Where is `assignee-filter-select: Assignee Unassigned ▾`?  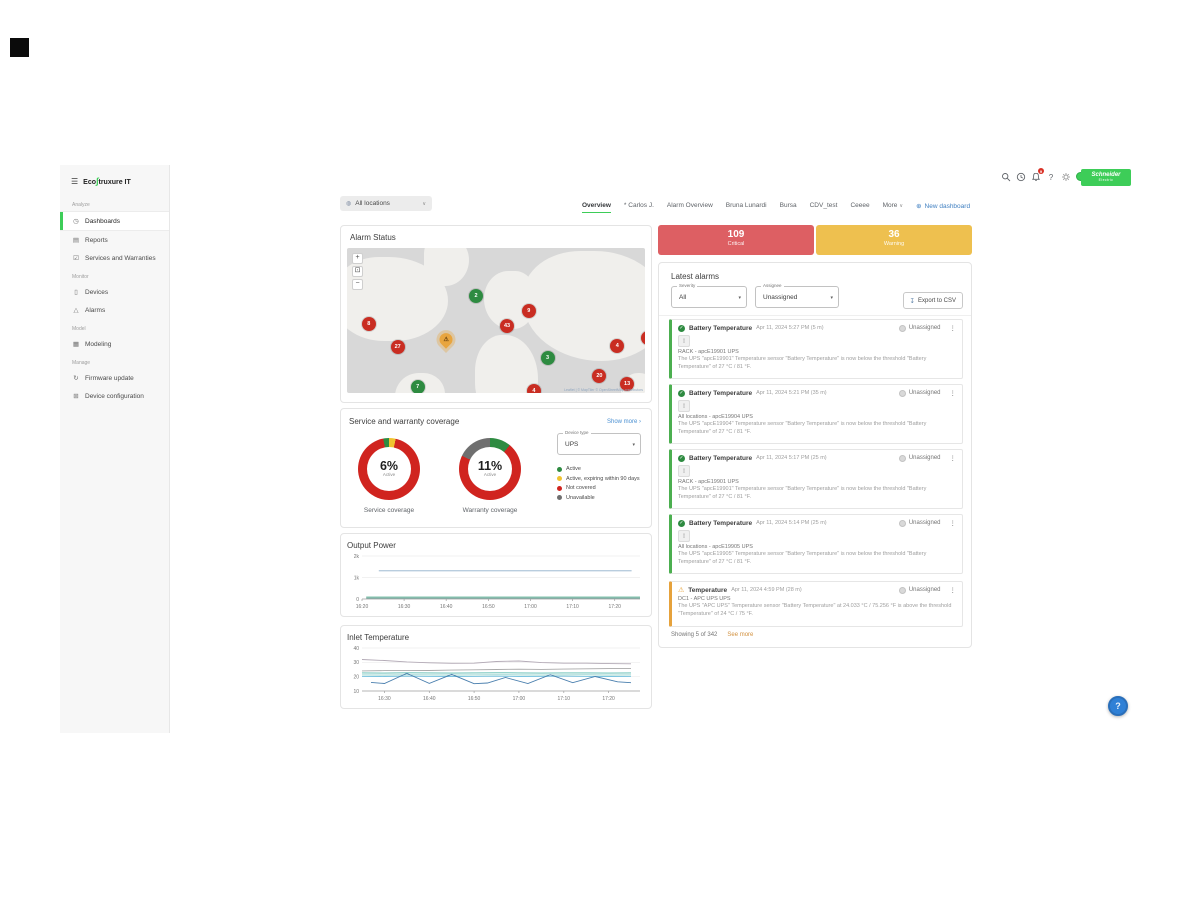
assignee-filter-select: Assignee Unassigned ▾ is located at coordinates (797, 295).